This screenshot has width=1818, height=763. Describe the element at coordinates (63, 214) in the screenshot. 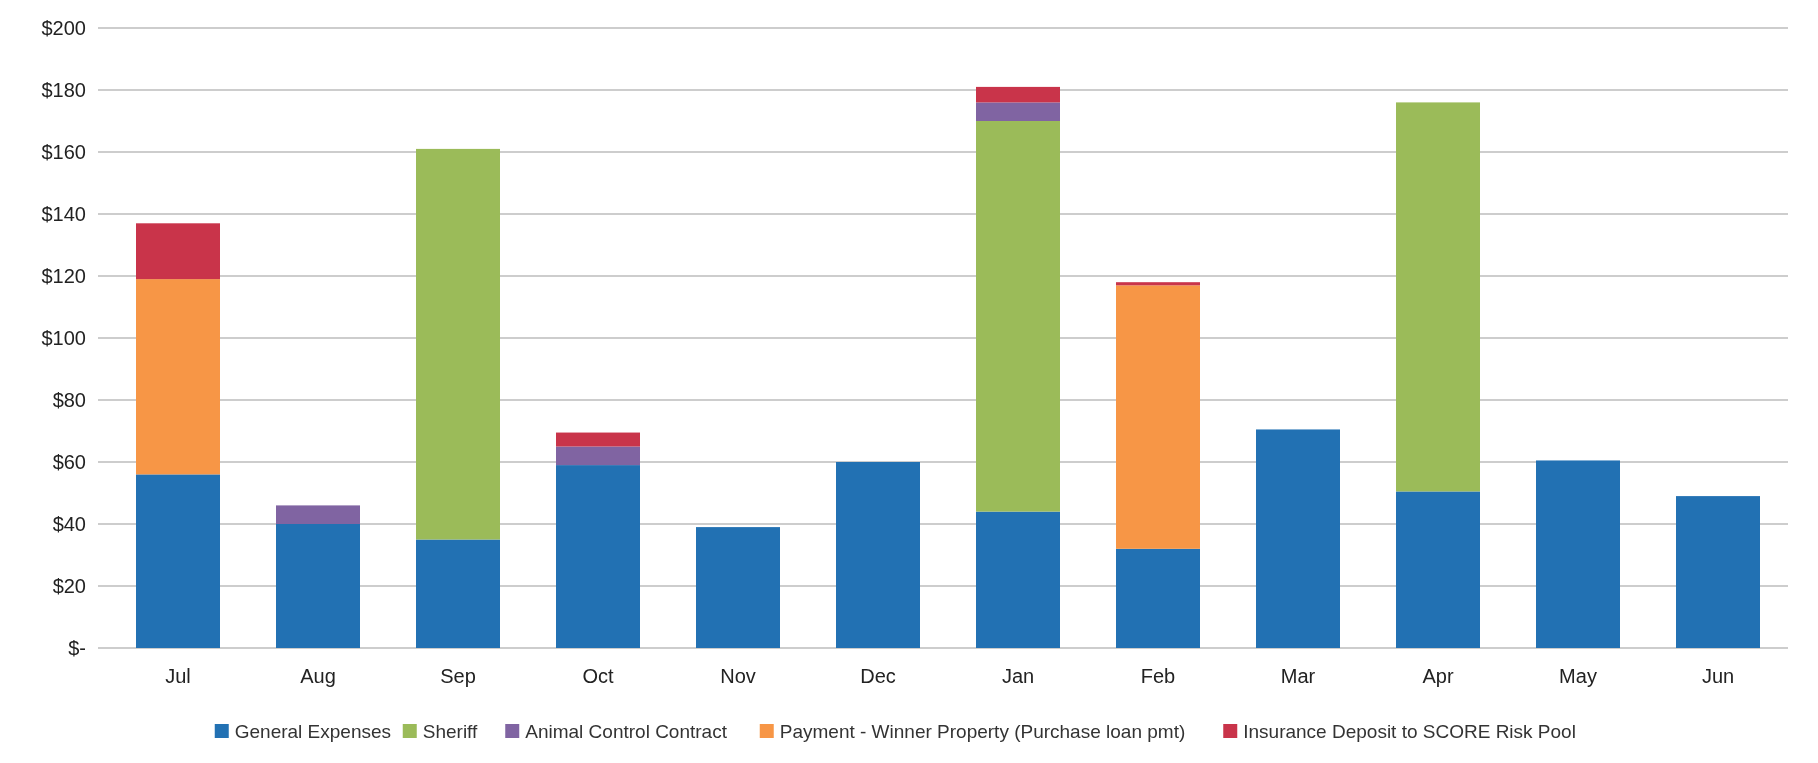

I see `y-tick-label: $140` at that location.